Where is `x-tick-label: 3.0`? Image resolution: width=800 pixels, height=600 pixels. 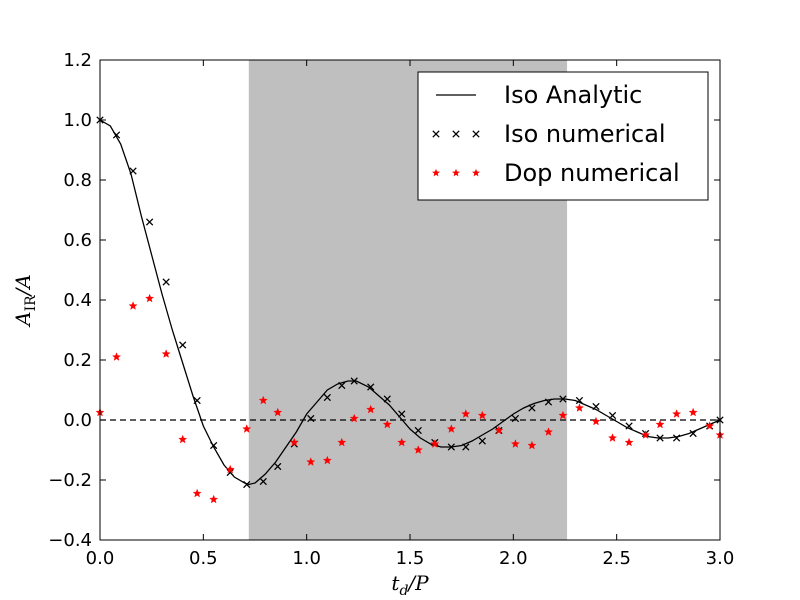
x-tick-label: 3.0 is located at coordinates (720, 558).